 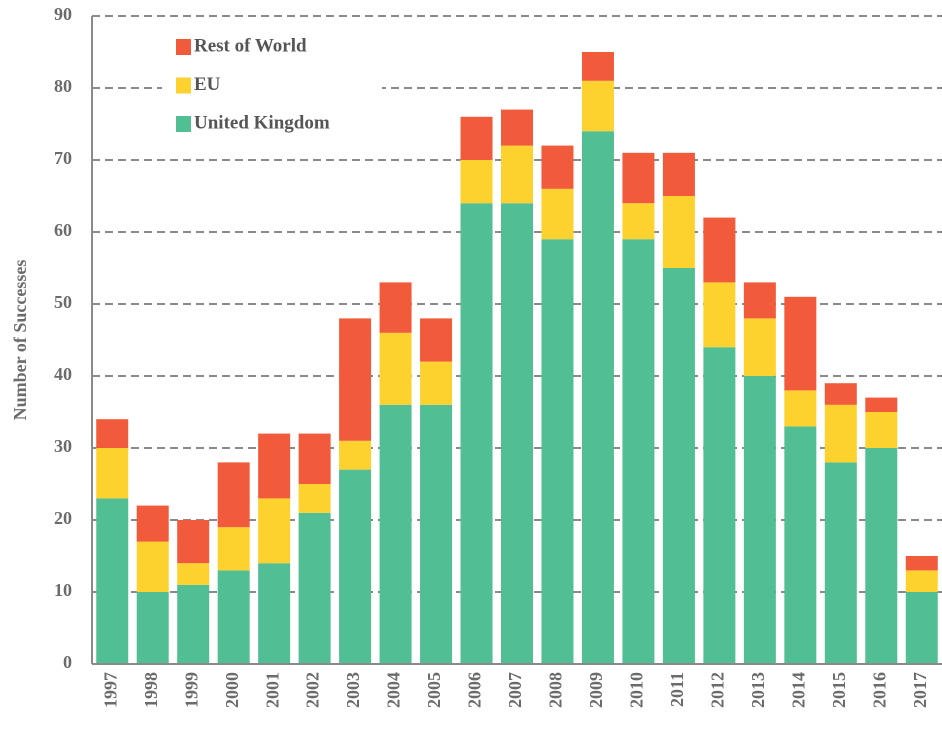 What do you see at coordinates (515, 690) in the screenshot?
I see `x-tick-label: 2007` at bounding box center [515, 690].